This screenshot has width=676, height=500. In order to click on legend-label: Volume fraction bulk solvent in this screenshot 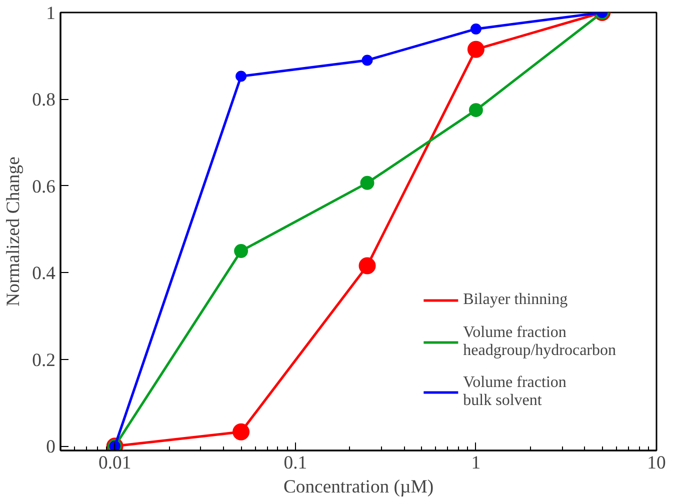, I will do `click(514, 392)`.